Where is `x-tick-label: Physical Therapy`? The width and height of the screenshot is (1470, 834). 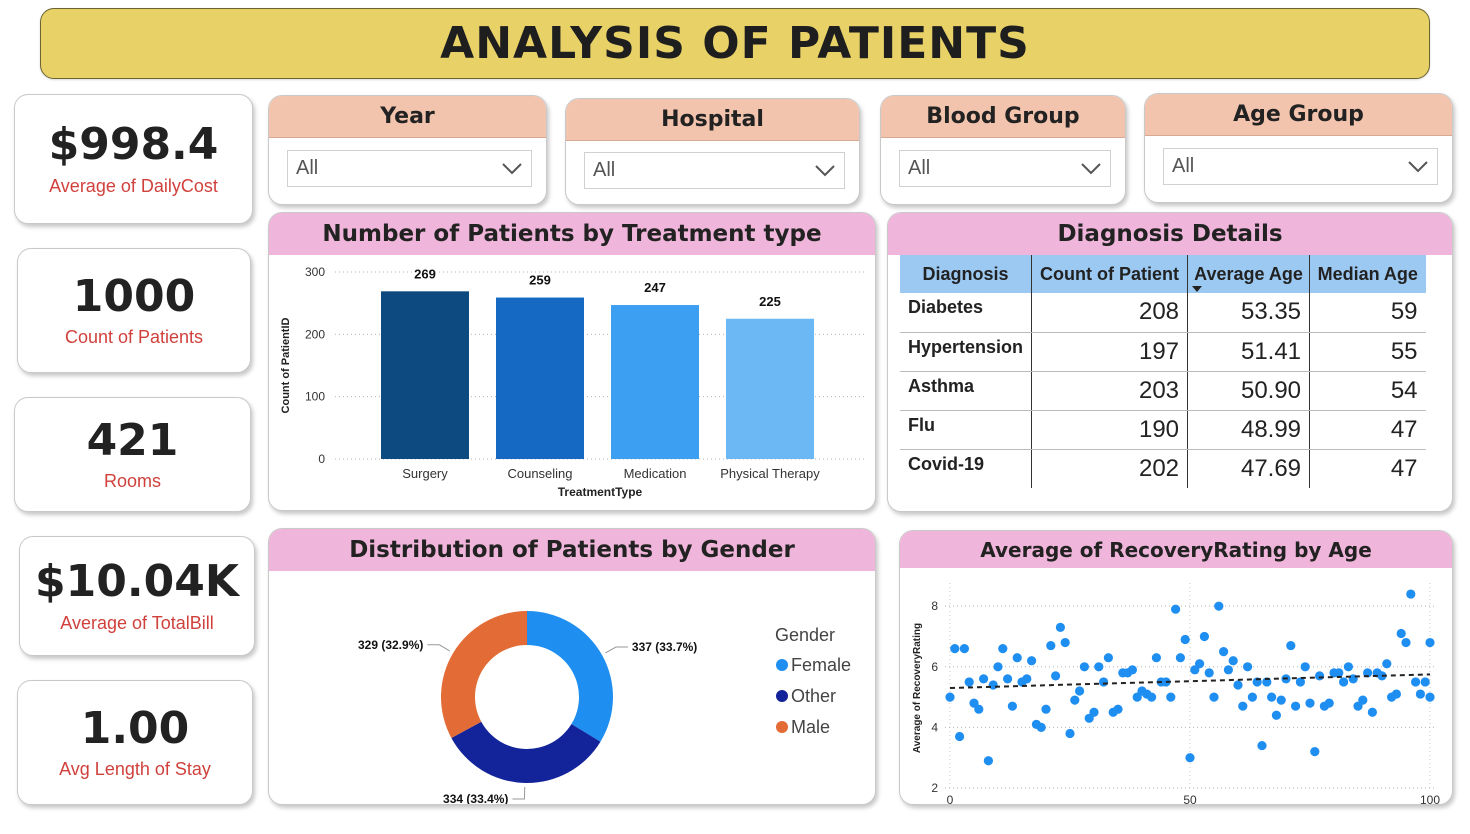 x-tick-label: Physical Therapy is located at coordinates (770, 473).